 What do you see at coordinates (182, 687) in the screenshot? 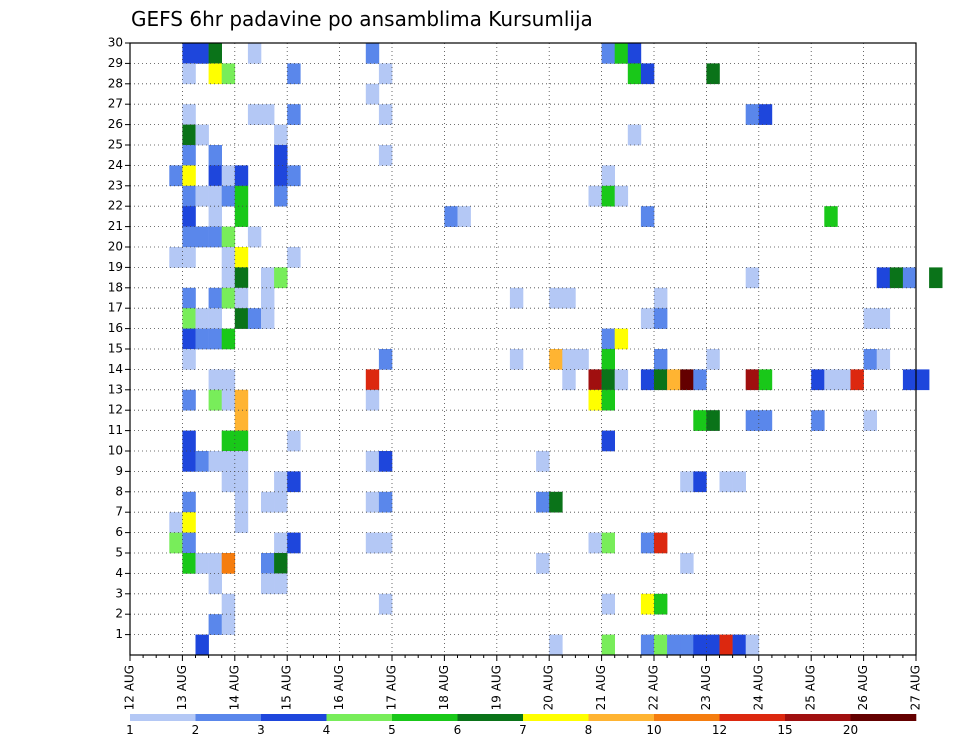
I see `x-tick-label: 13 AUG` at bounding box center [182, 687].